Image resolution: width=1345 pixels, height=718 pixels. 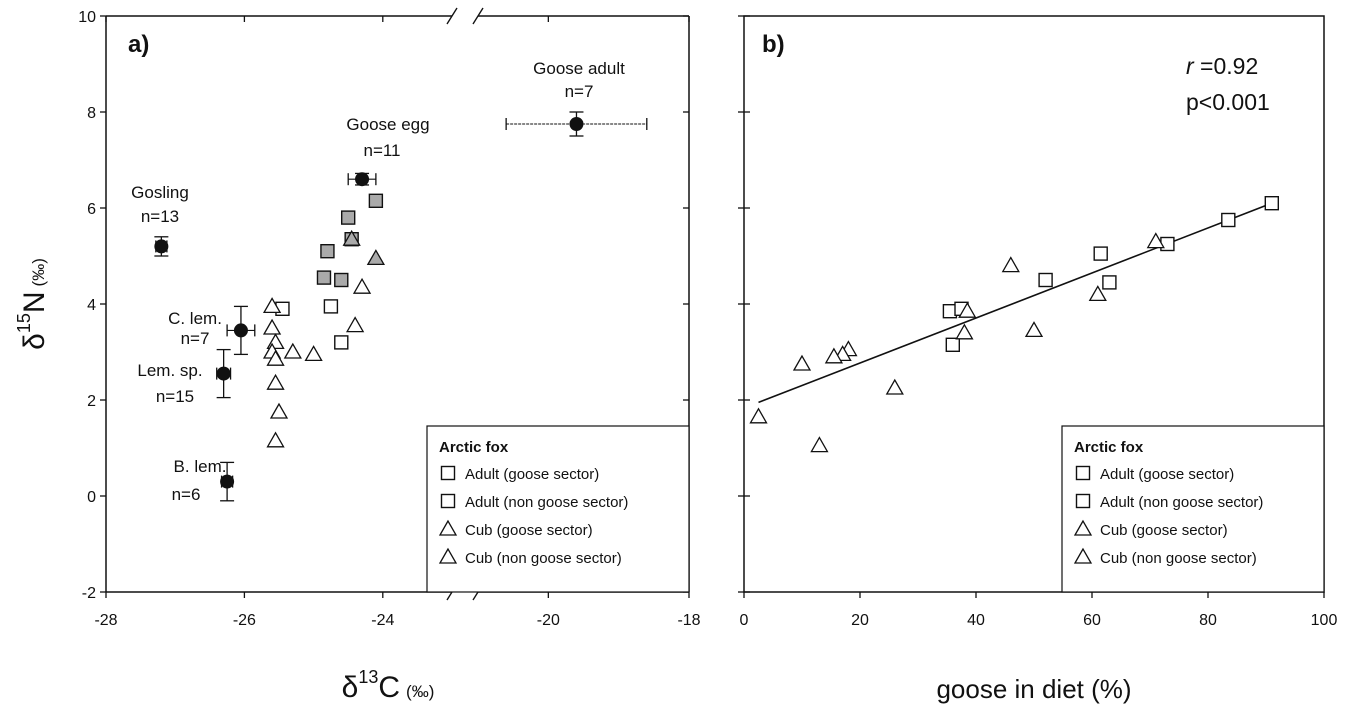 What do you see at coordinates (1015, 303) in the screenshot?
I see `regression-line` at bounding box center [1015, 303].